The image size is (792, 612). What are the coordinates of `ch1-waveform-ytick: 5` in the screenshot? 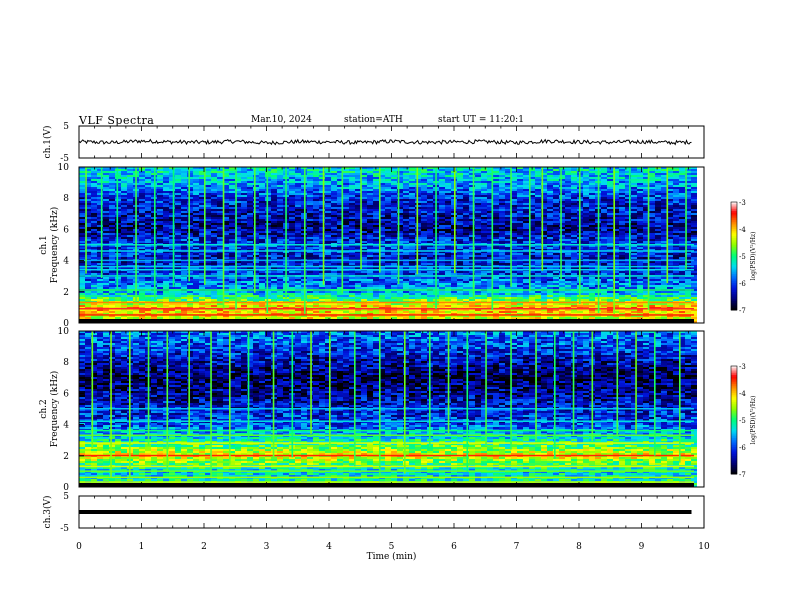 It's located at (66, 127).